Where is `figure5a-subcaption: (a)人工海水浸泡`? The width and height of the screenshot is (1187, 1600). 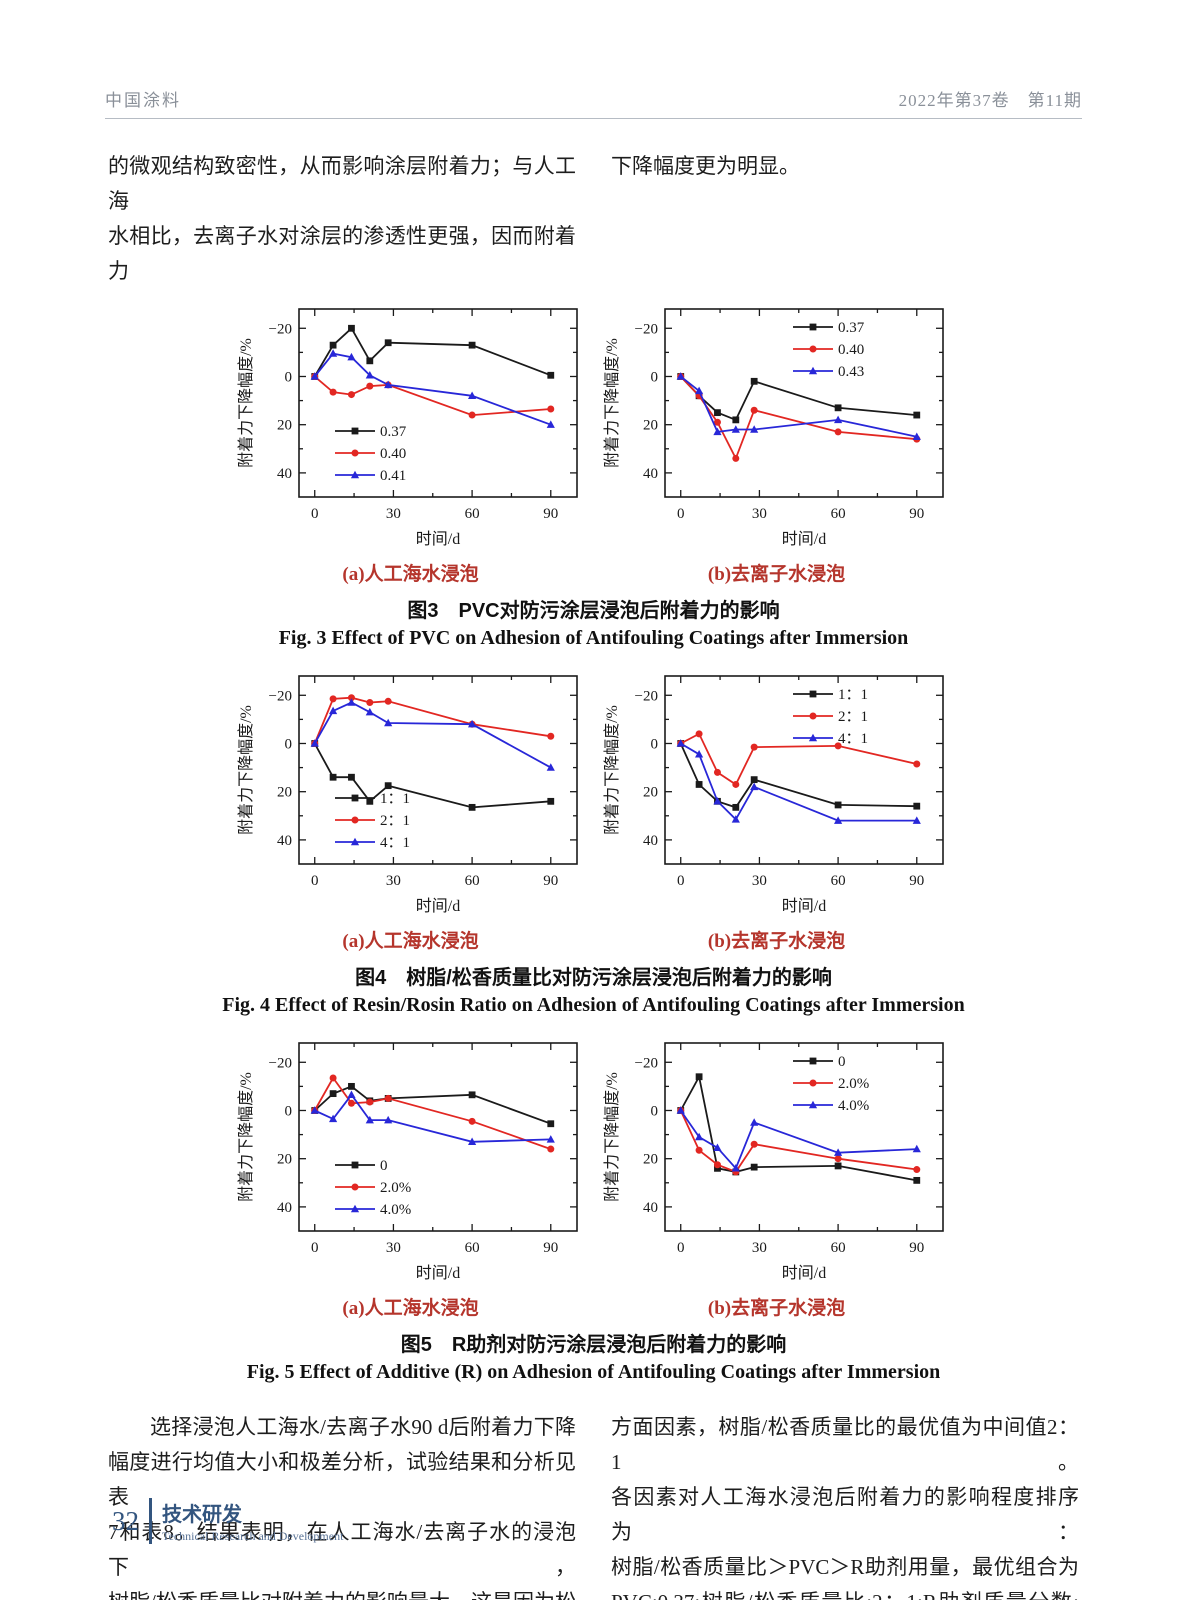
figure5a-subcaption: (a)人工海水浸泡 is located at coordinates (410, 1308).